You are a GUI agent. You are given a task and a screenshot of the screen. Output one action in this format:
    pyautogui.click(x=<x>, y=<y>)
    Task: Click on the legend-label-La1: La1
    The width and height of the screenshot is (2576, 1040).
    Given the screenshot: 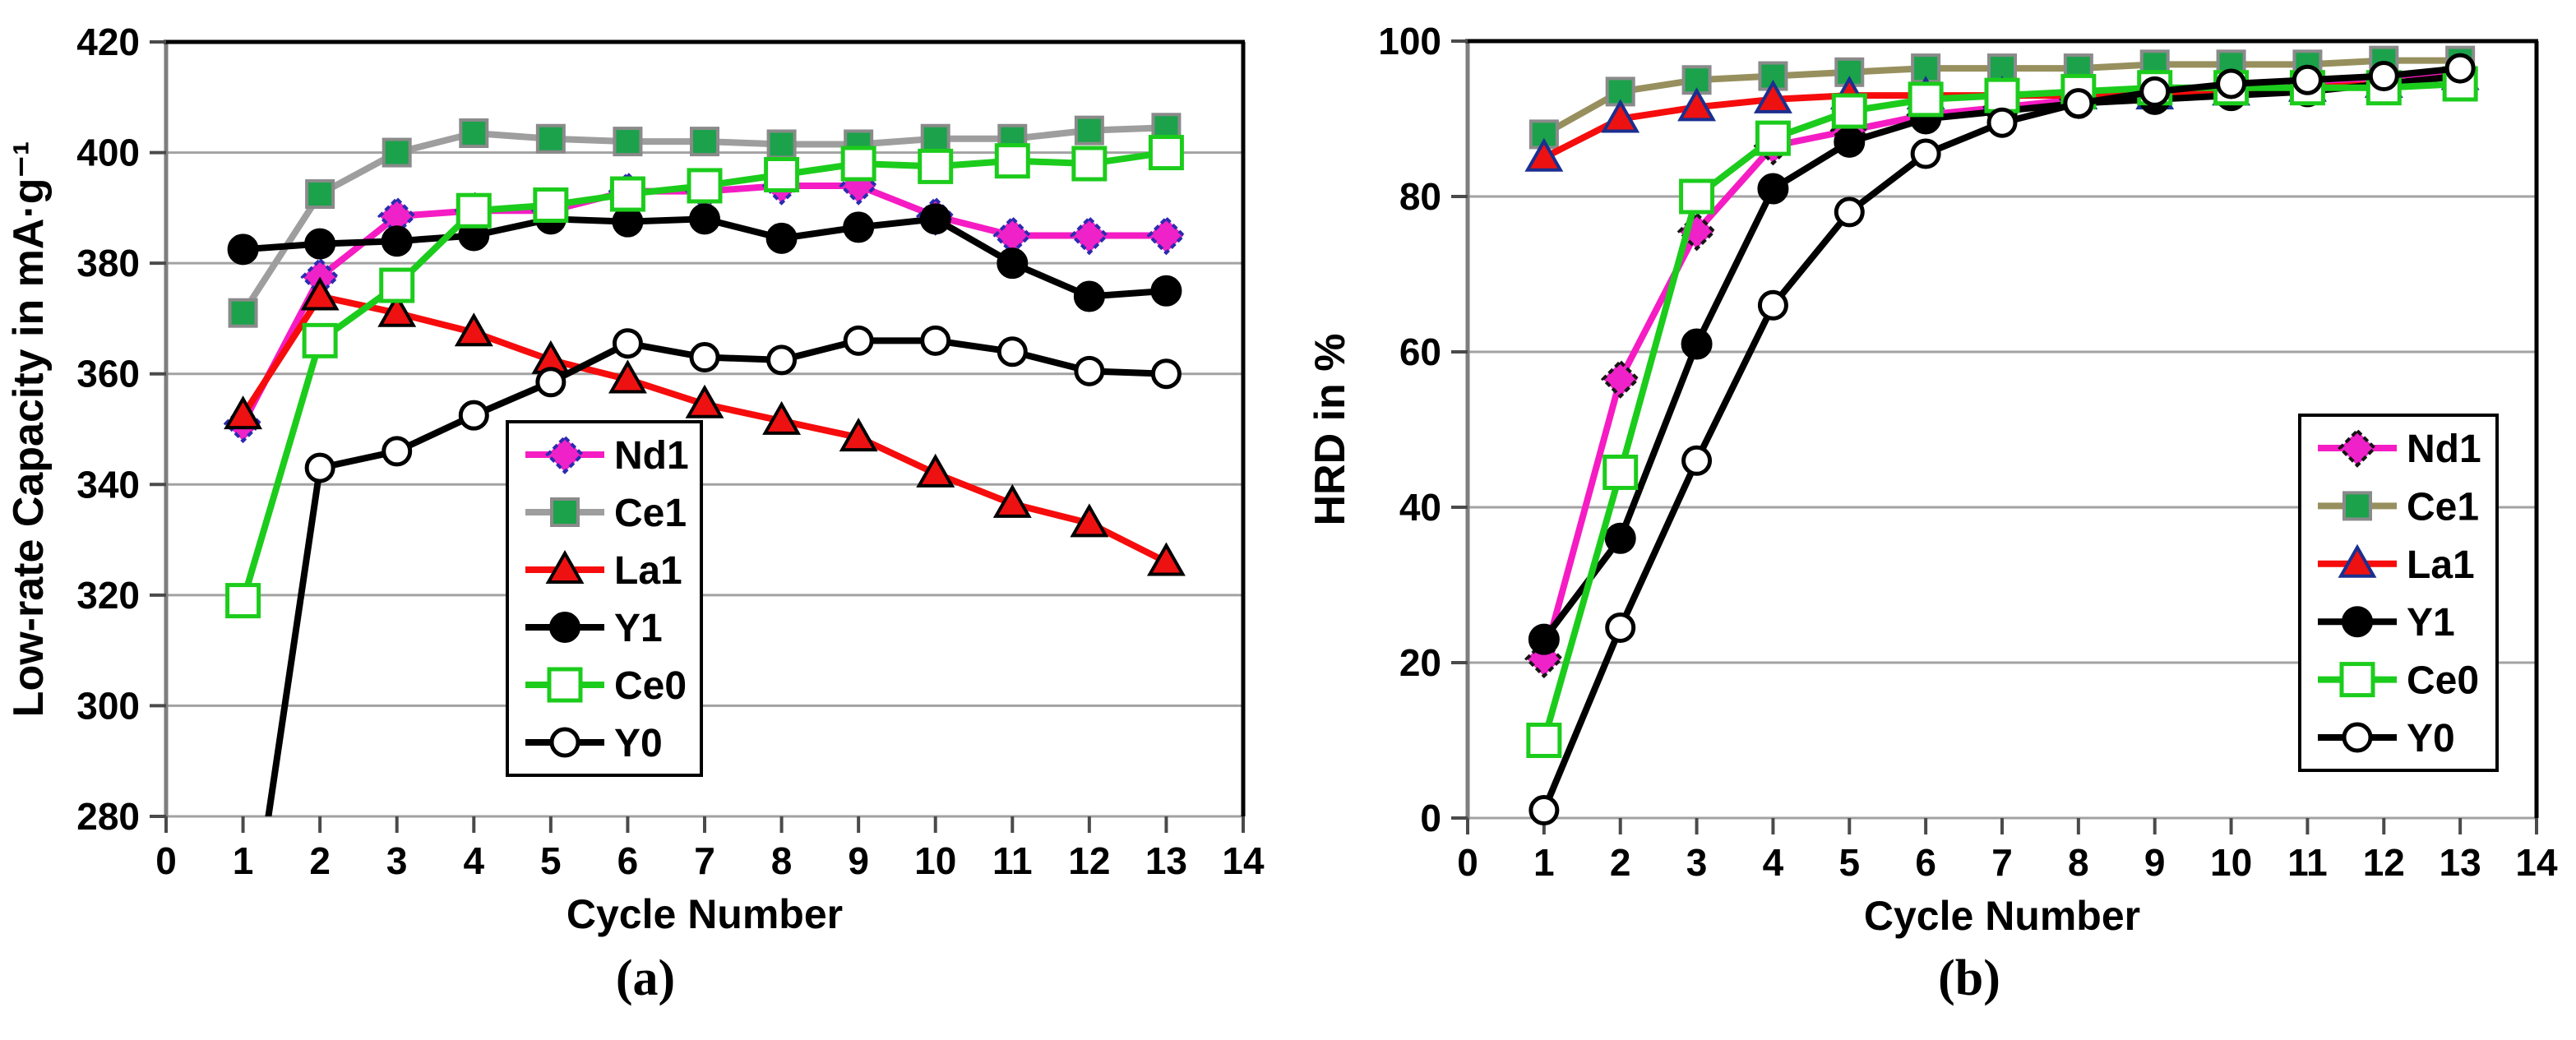 What is the action you would take?
    pyautogui.click(x=648, y=571)
    